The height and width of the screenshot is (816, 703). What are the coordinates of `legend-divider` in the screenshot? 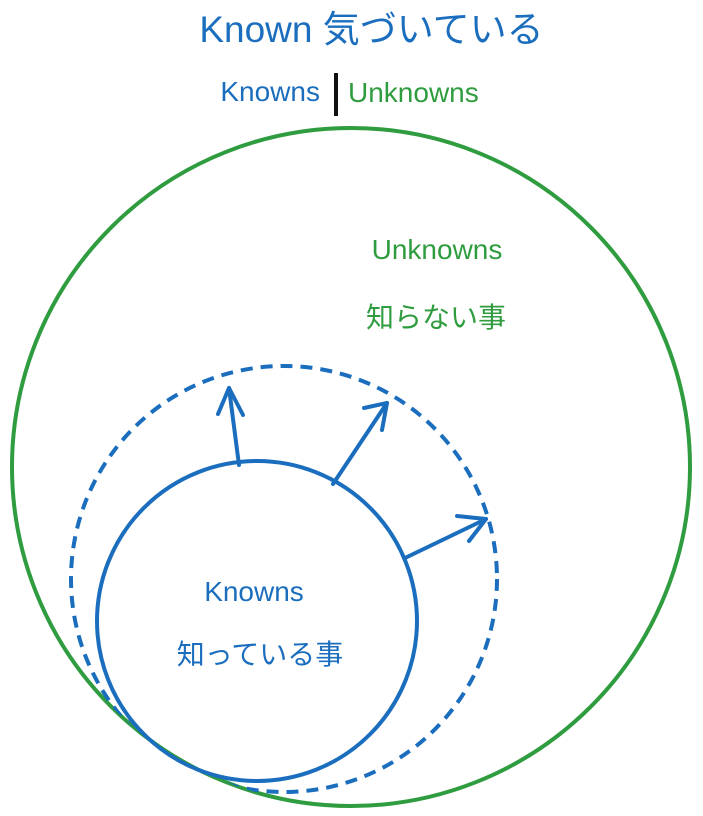 It's located at (336, 94).